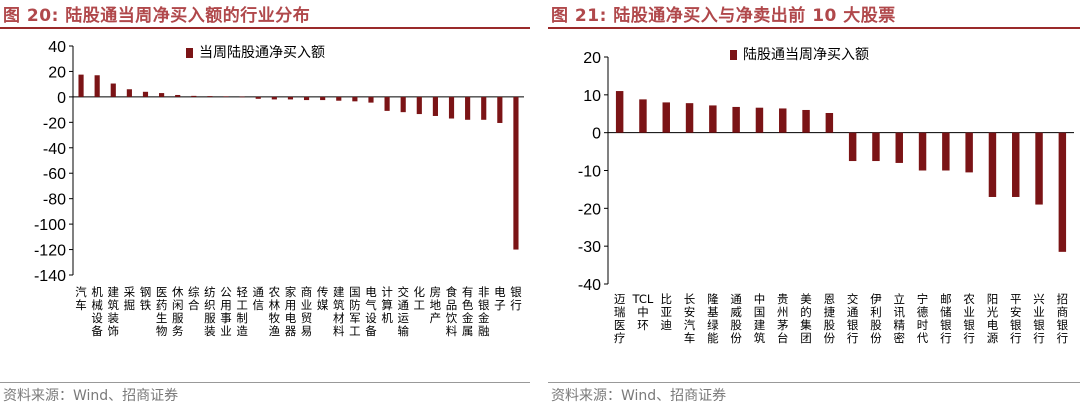 This screenshot has width=1080, height=407. Describe the element at coordinates (500, 305) in the screenshot. I see `x-tick-label: 子` at that location.